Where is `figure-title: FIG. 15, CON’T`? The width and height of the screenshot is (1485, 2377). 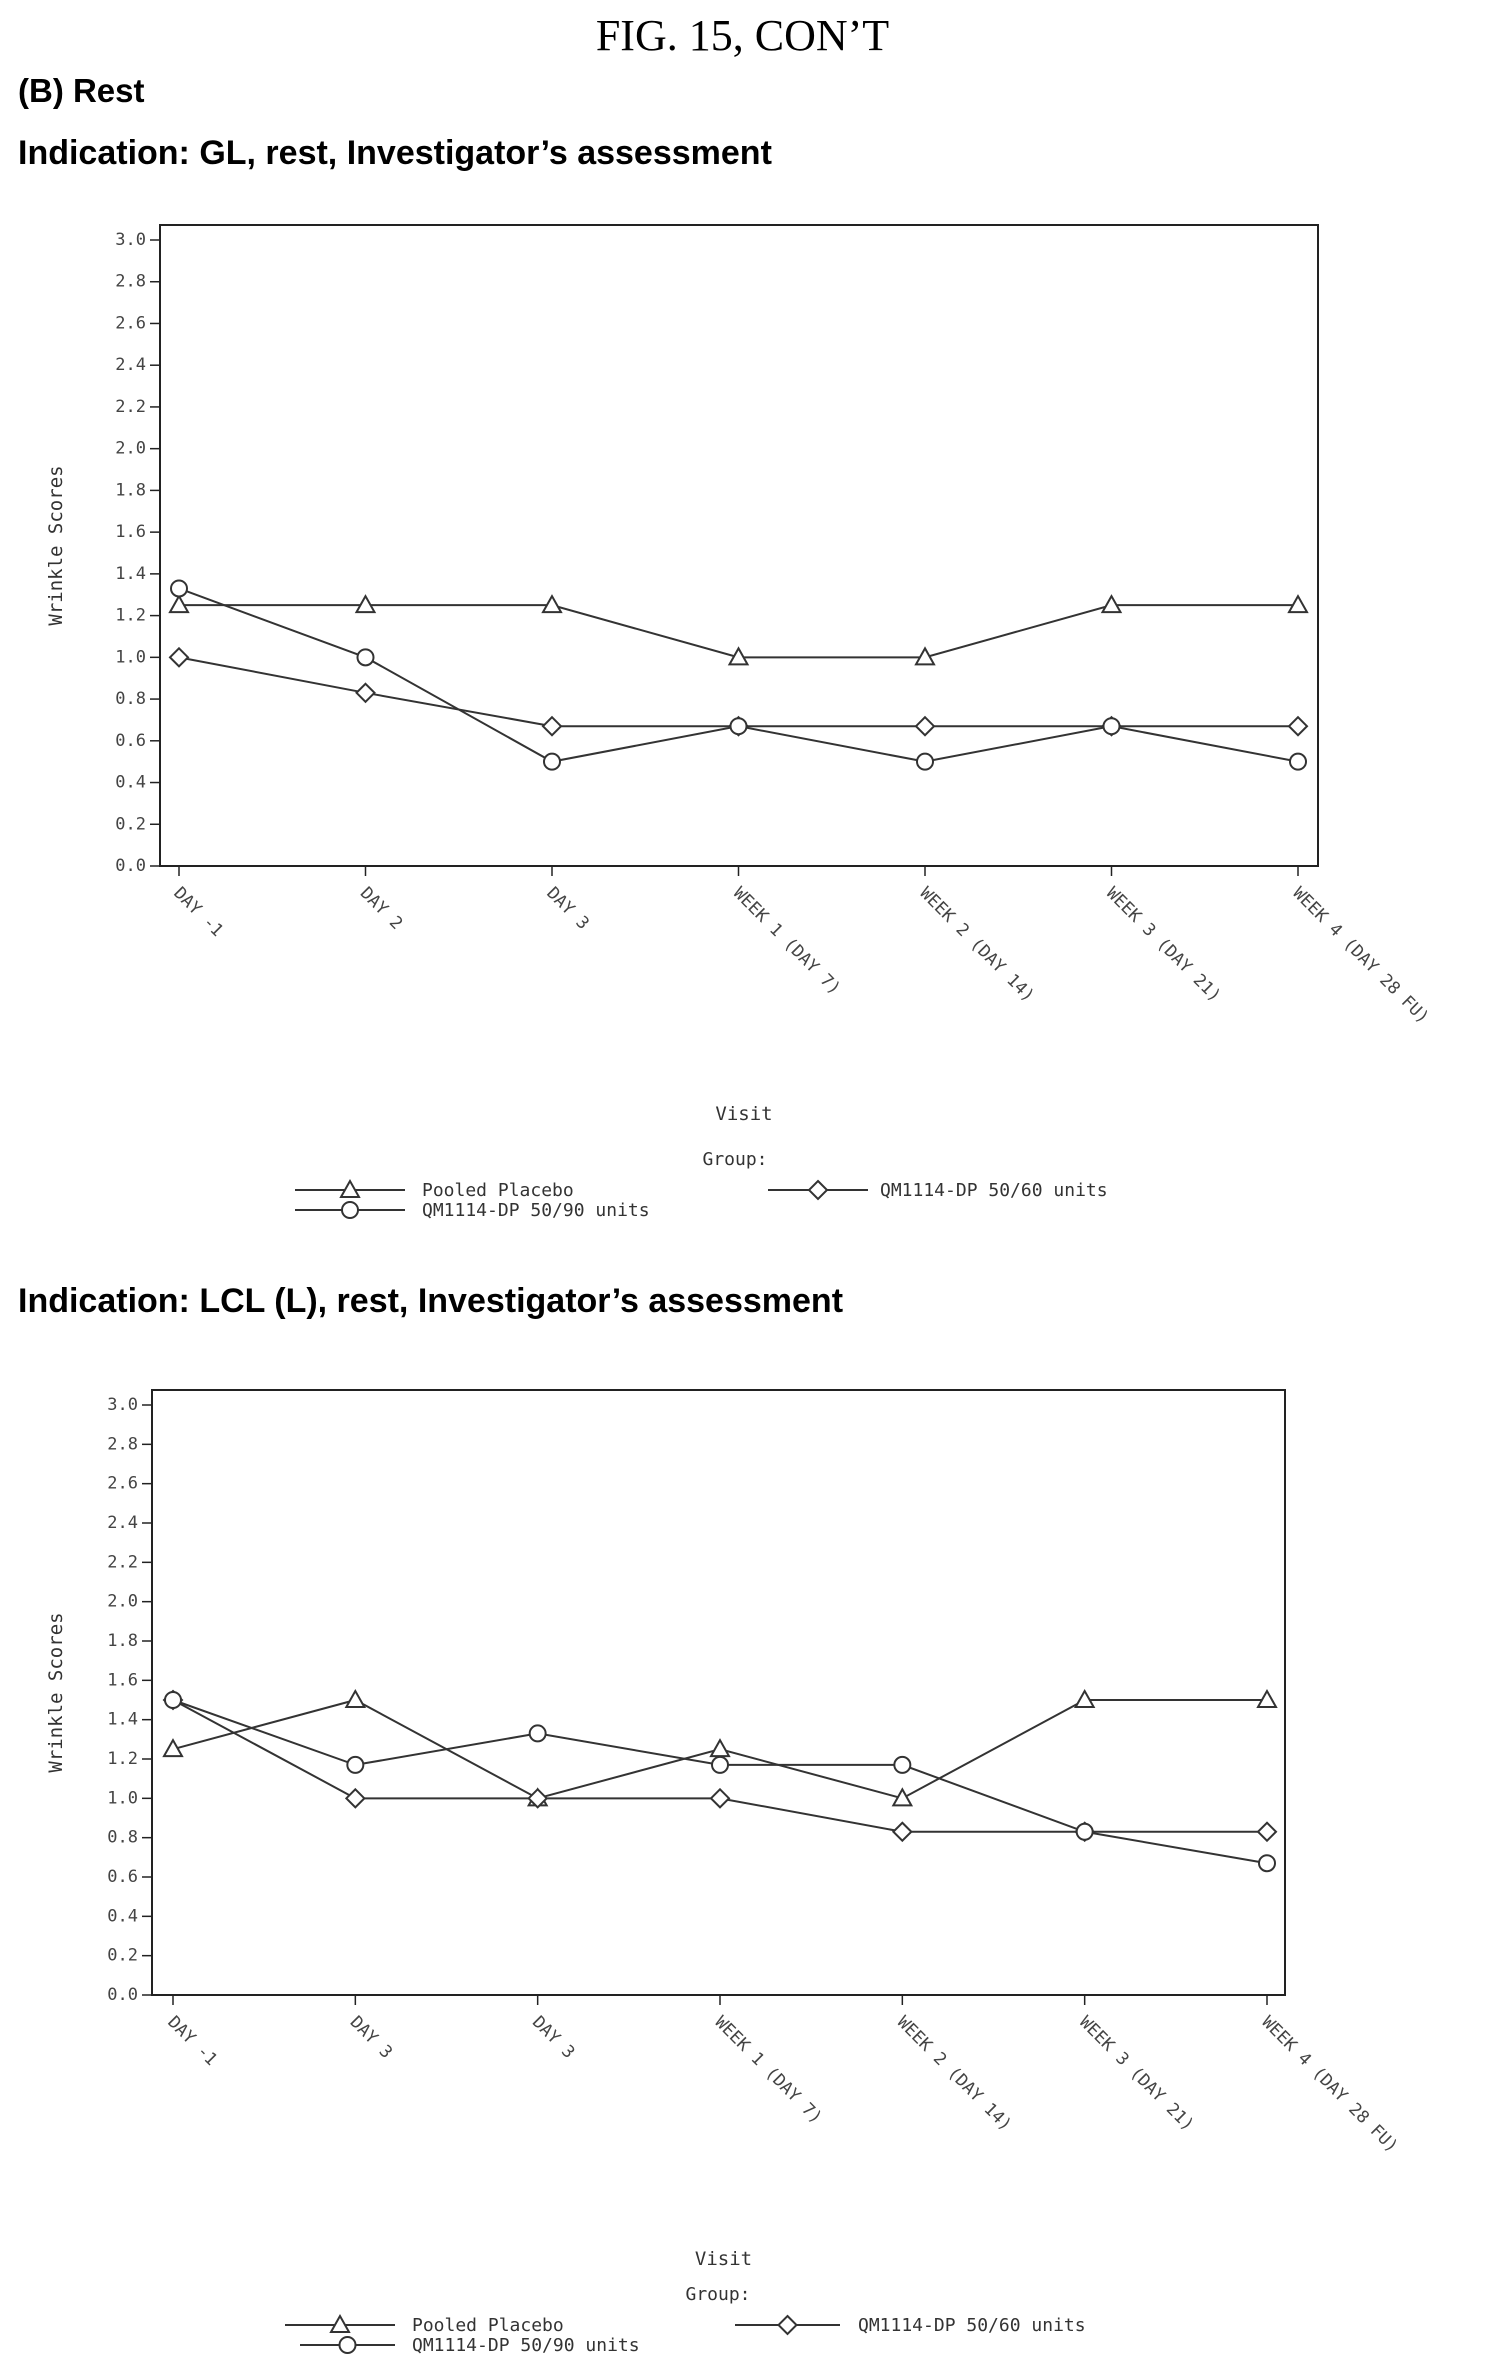
figure-title: FIG. 15, CON’T is located at coordinates (742, 35).